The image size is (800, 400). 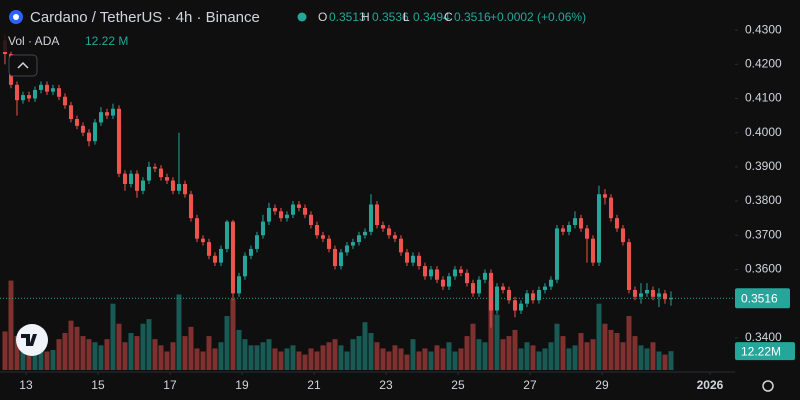 I want to click on collapse-button, so click(x=23, y=65).